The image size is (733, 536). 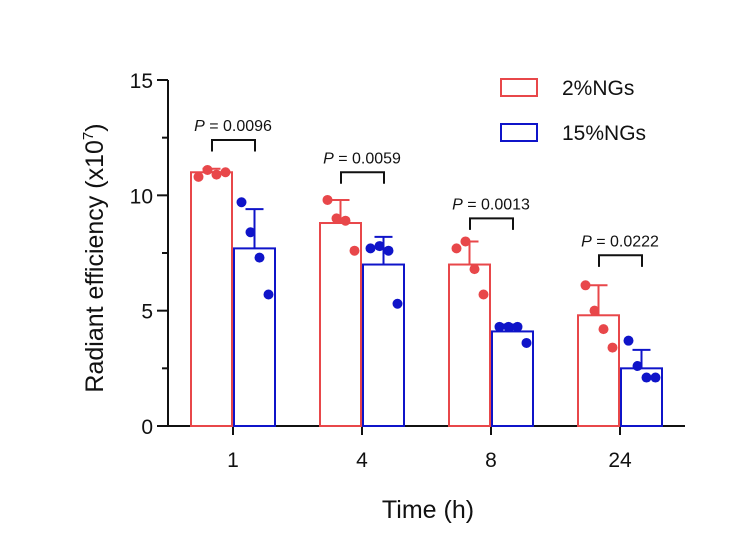 I want to click on p-value-text: = 0.0222, so click(x=625, y=241).